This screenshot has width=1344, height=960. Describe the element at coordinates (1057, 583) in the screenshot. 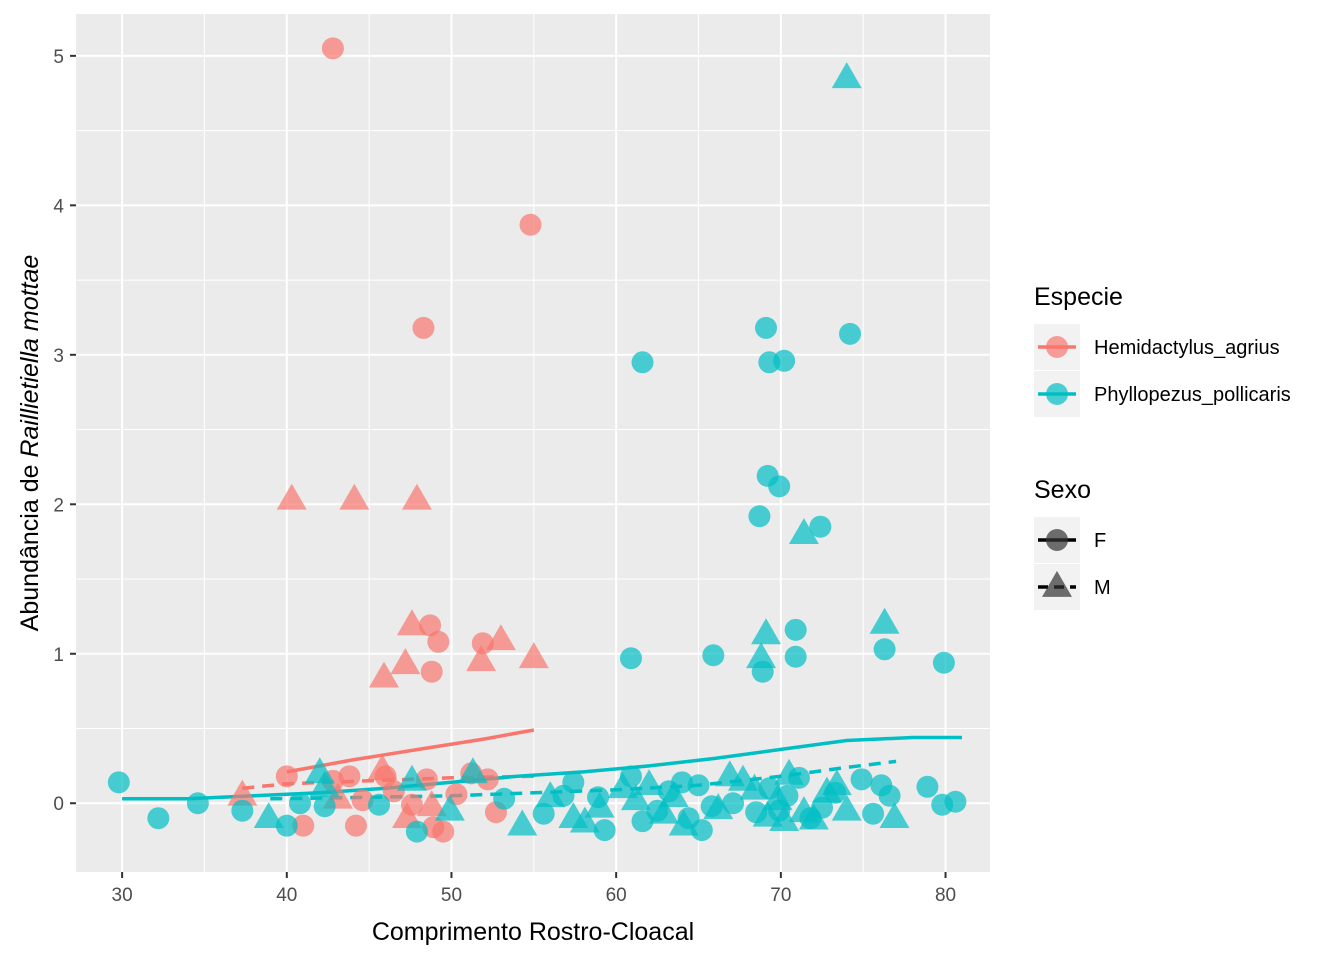

I see `legend-key-triangle` at that location.